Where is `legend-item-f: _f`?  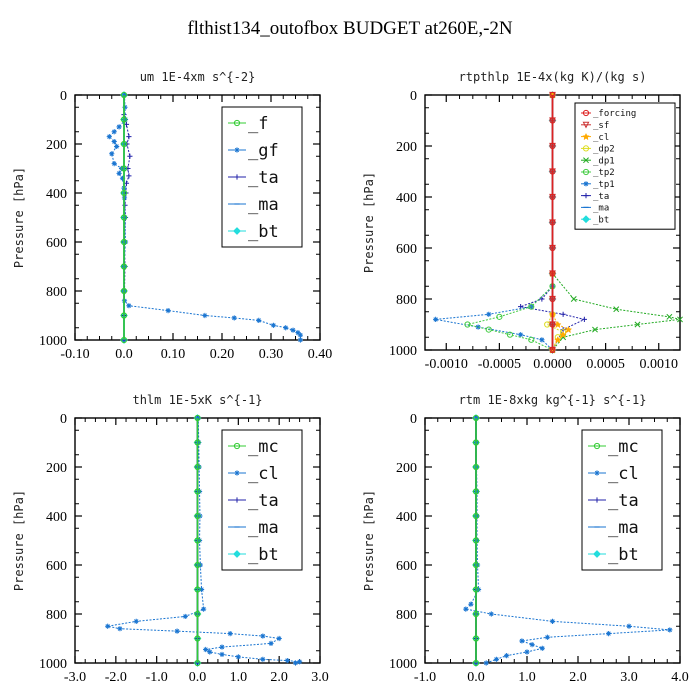
legend-item-f: _f is located at coordinates (248, 124).